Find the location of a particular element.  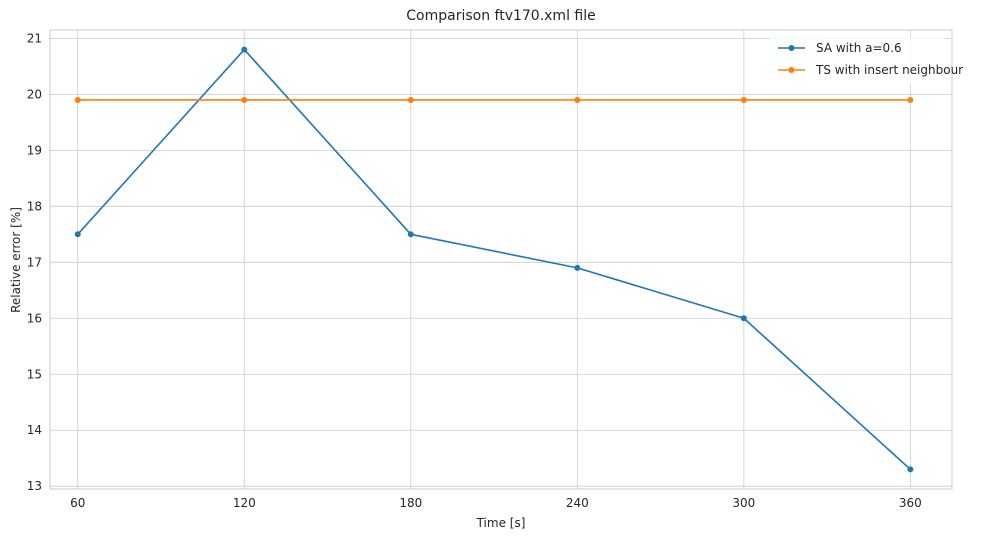

x-tick-label: 240 is located at coordinates (577, 503).